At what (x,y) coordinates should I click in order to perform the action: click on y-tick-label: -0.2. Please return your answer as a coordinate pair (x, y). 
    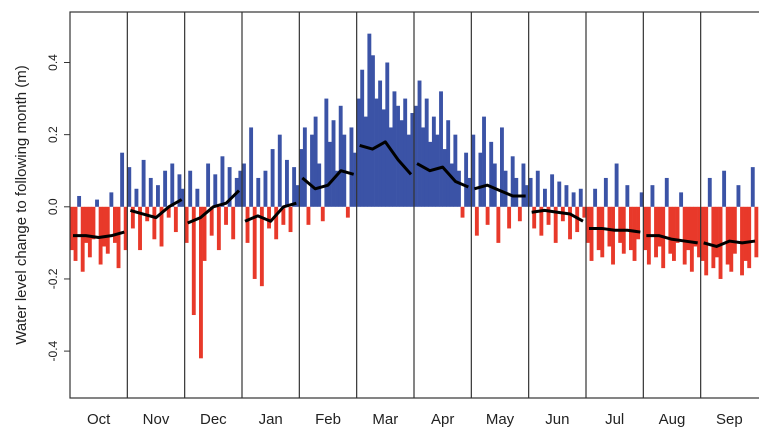
    Looking at the image, I should click on (53, 278).